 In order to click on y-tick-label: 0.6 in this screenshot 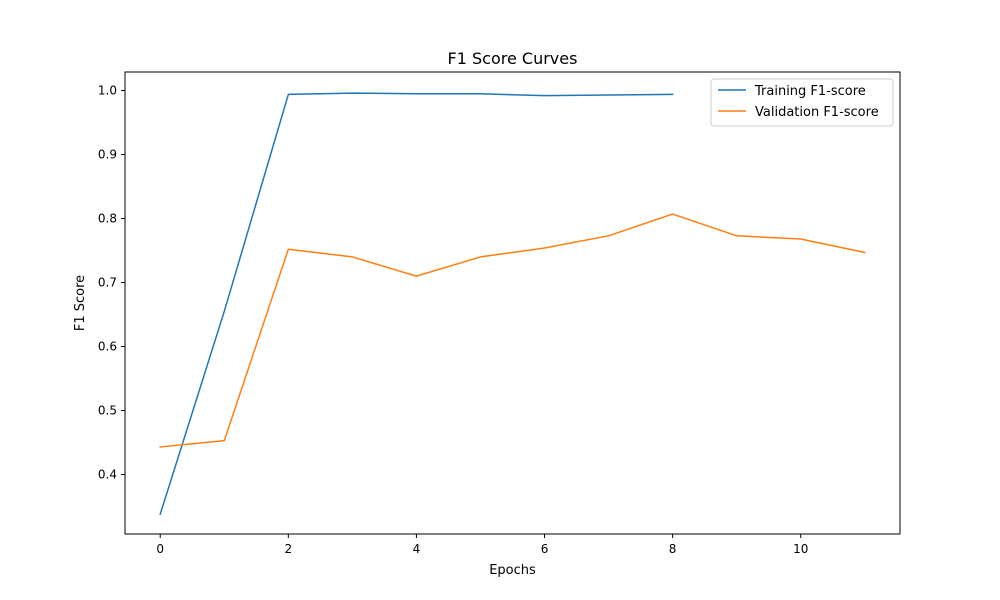, I will do `click(107, 347)`.